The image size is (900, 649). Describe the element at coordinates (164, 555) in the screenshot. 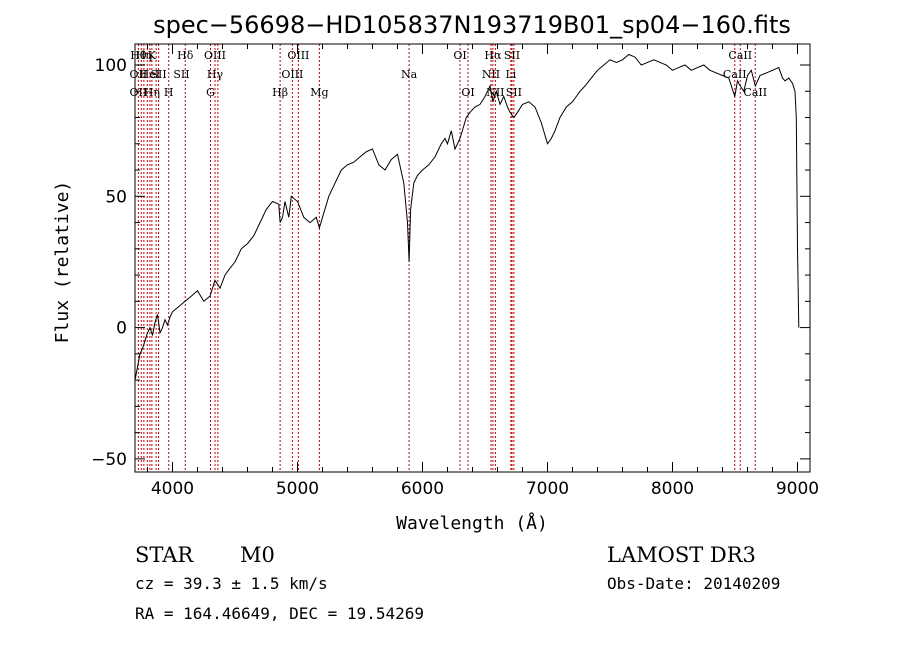

I see `object-class: STAR` at that location.